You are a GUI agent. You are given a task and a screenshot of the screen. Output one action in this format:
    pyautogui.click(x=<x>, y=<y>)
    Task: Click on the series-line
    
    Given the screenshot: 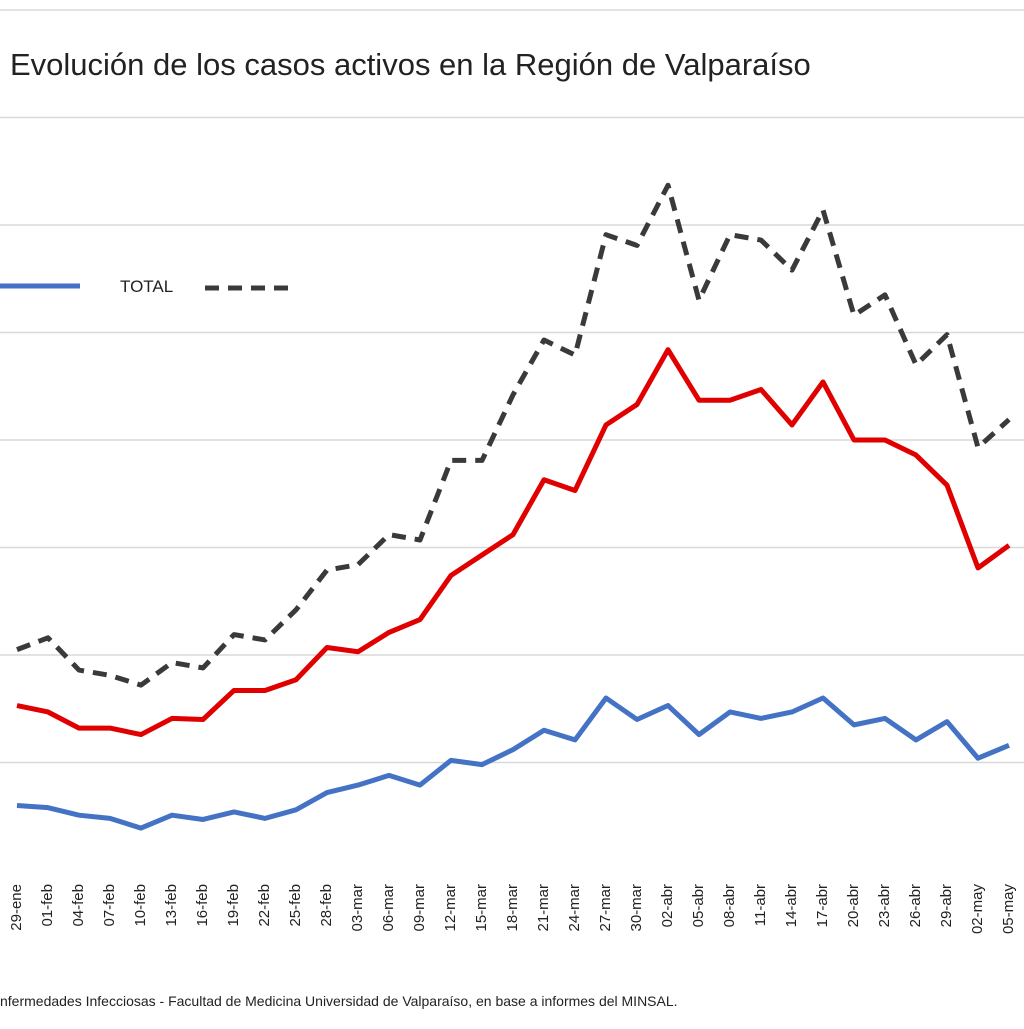 What is the action you would take?
    pyautogui.click(x=513, y=763)
    